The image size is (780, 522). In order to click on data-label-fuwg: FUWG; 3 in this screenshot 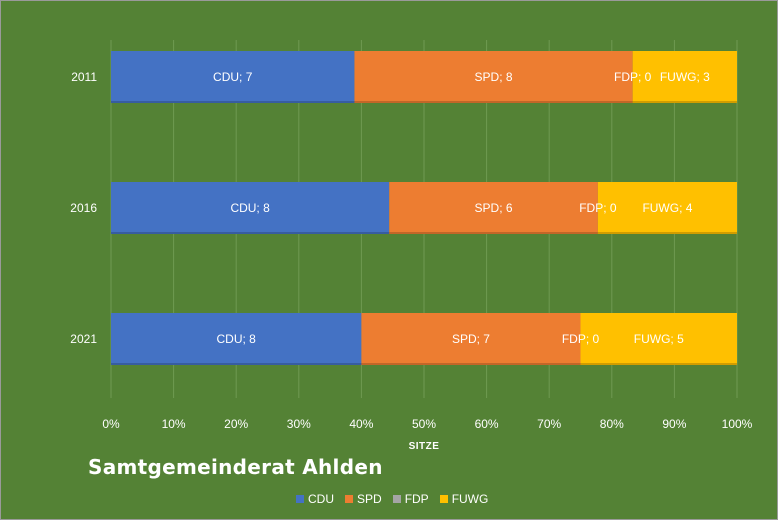, I will do `click(685, 77)`.